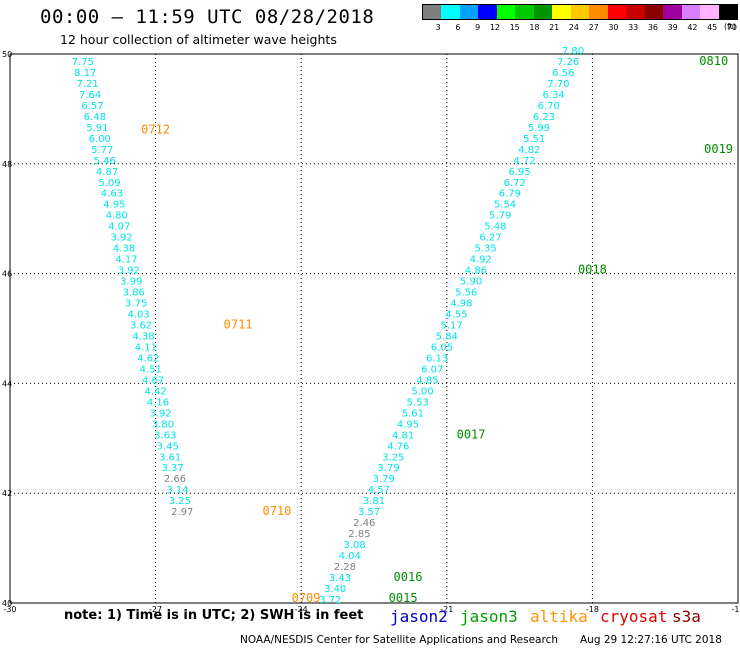 Image resolution: width=740 pixels, height=650 pixels. Describe the element at coordinates (568, 62) in the screenshot. I see `swh-value-label: 7.26` at that location.